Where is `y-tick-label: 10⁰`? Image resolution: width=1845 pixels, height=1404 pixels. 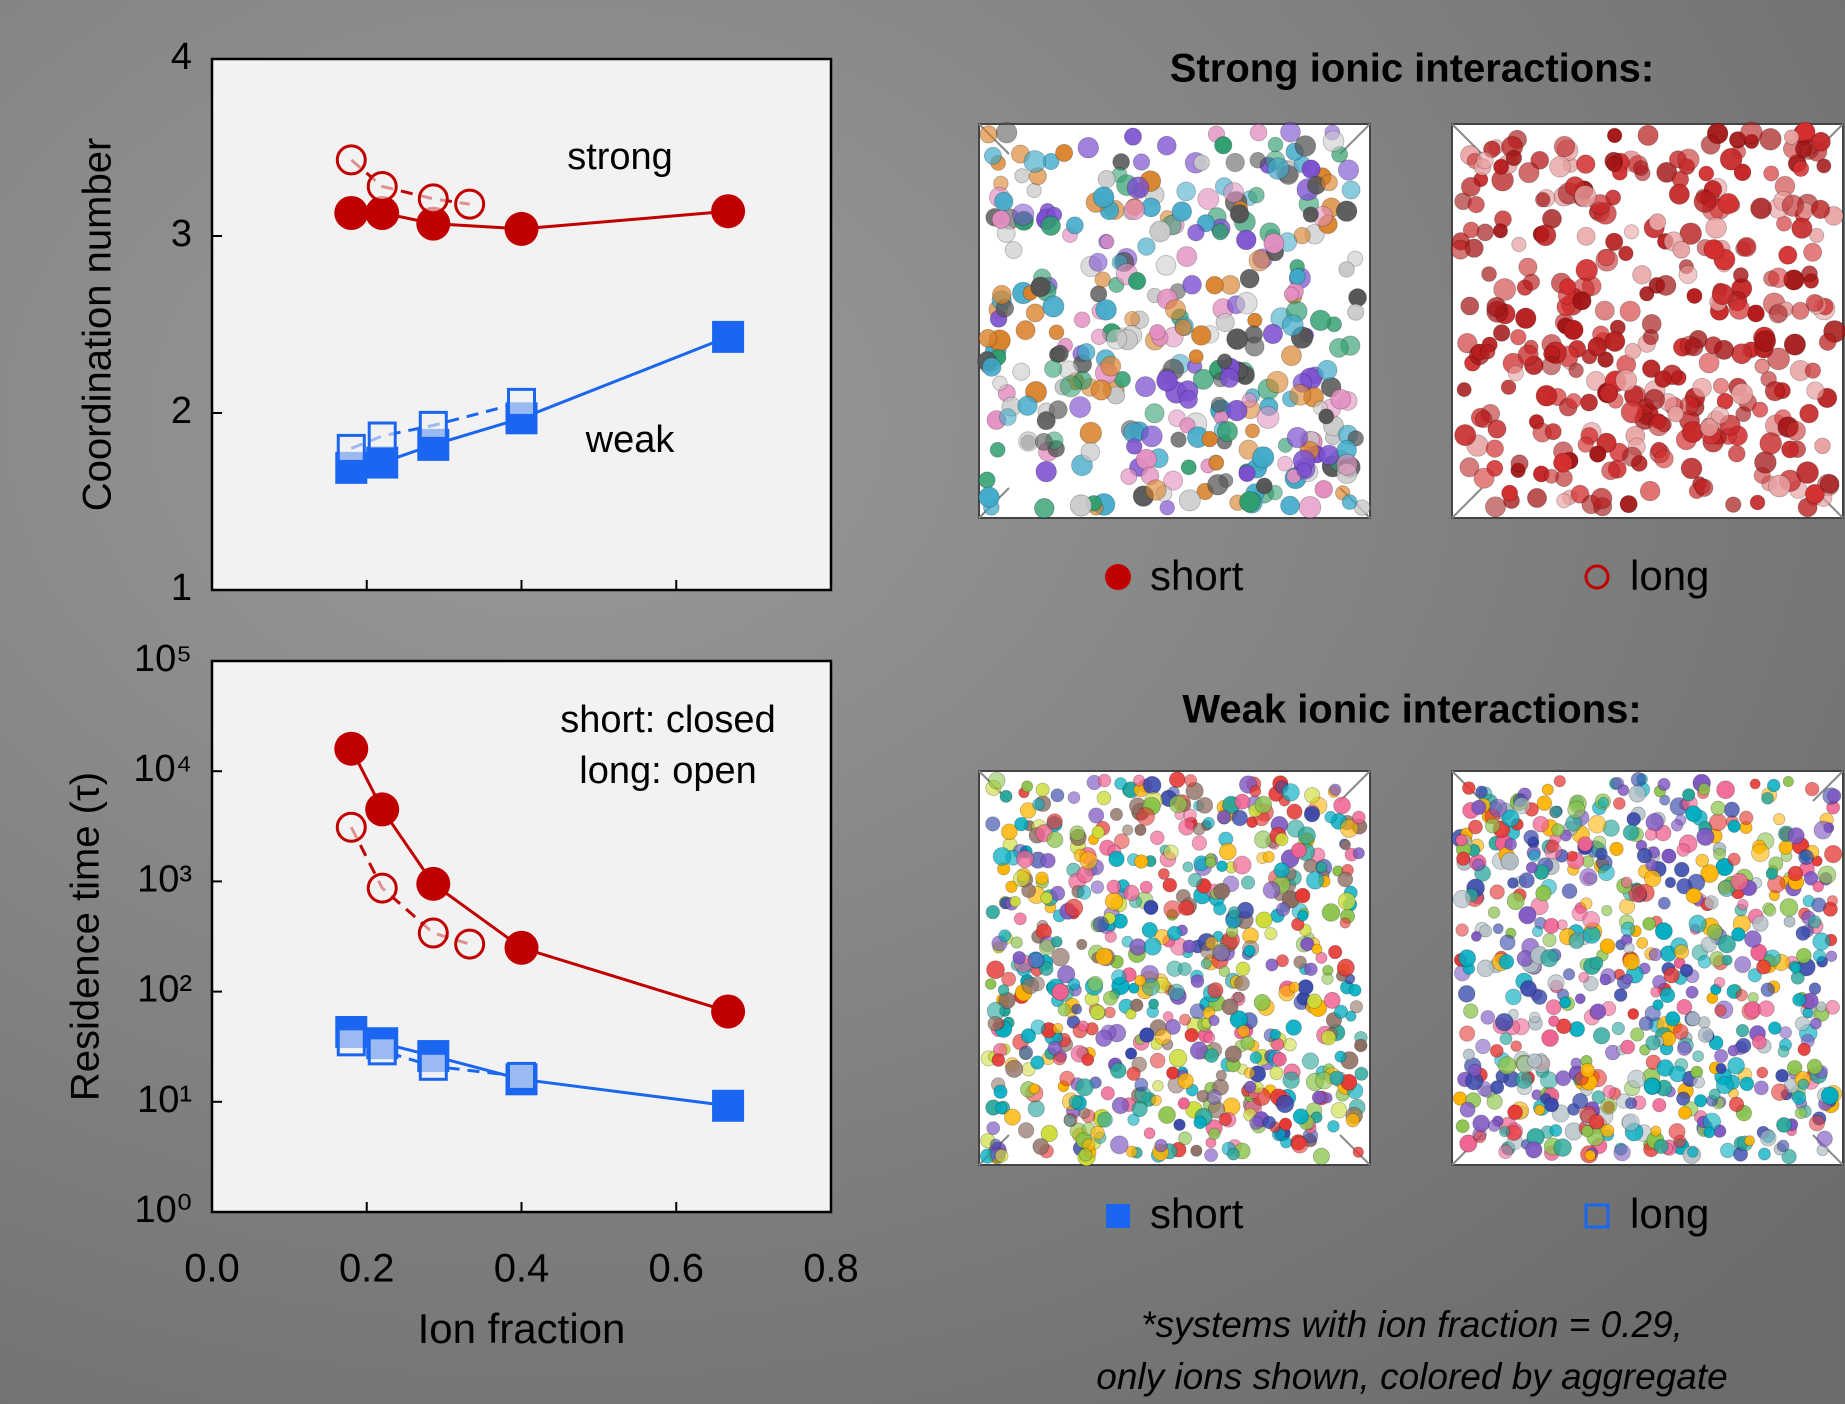 y-tick-label: 10⁰ is located at coordinates (163, 1210).